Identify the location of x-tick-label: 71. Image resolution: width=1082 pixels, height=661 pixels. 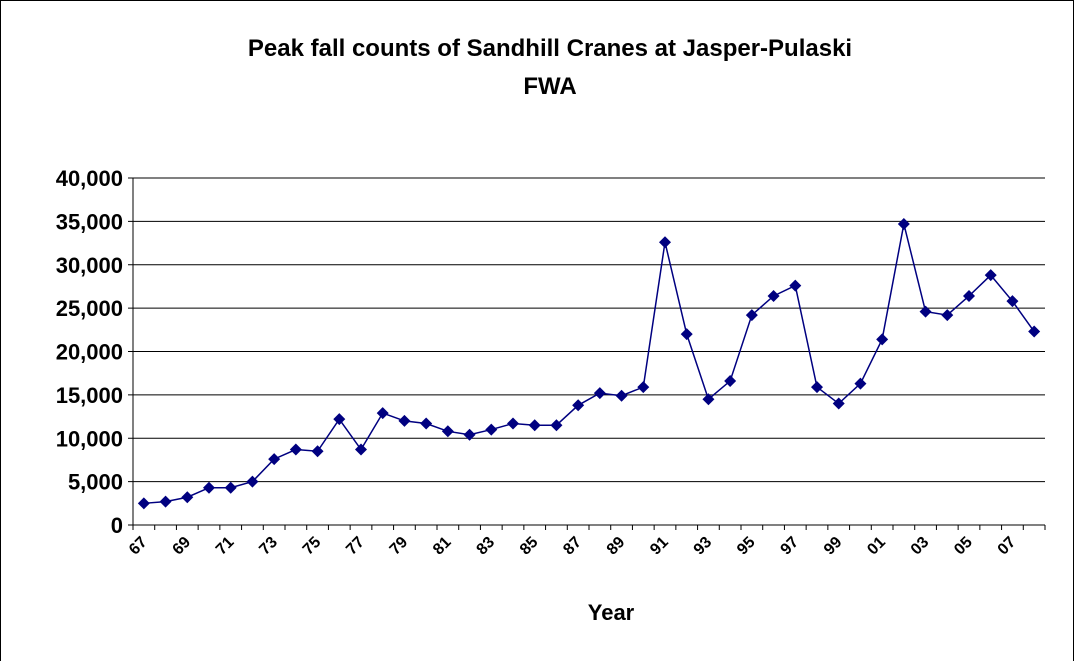
(225, 546).